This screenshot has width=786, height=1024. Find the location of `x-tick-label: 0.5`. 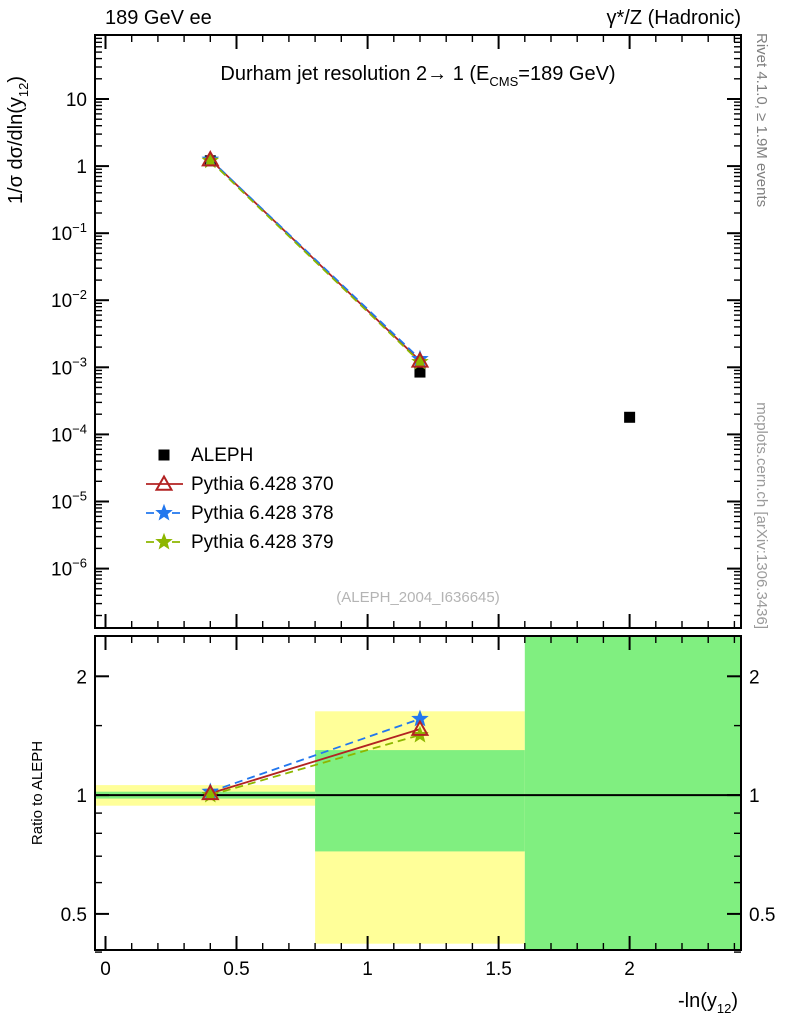

x-tick-label: 0.5 is located at coordinates (236, 969).